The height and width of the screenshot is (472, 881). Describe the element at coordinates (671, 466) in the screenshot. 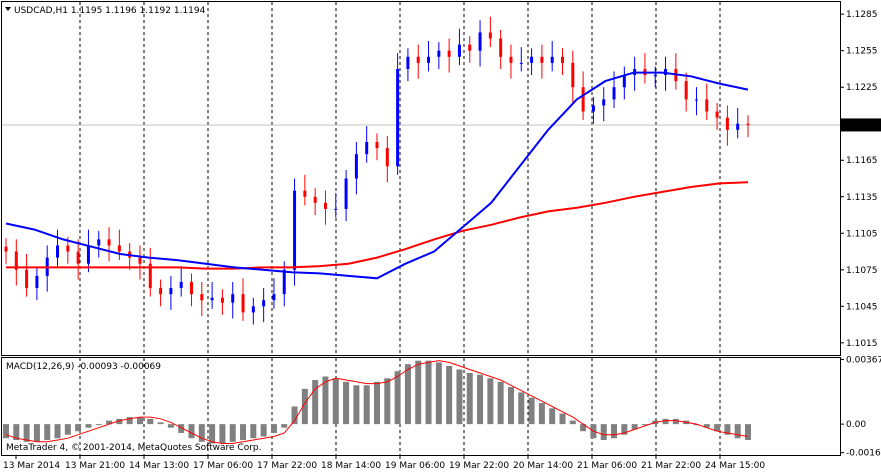

I see `time-tick-label: 21 Mar 22:00` at that location.